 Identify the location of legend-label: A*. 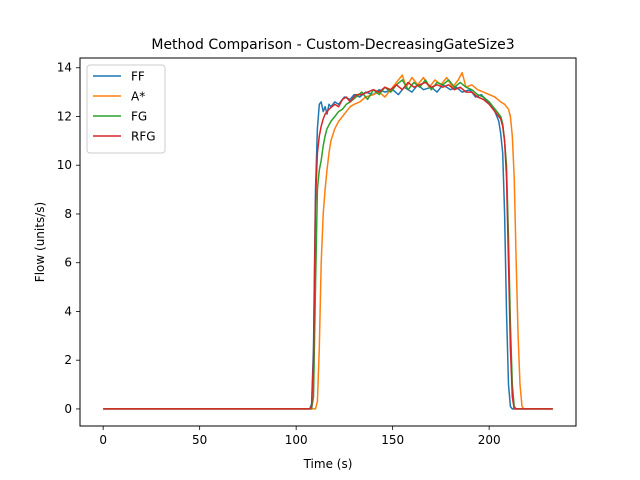
(138, 97).